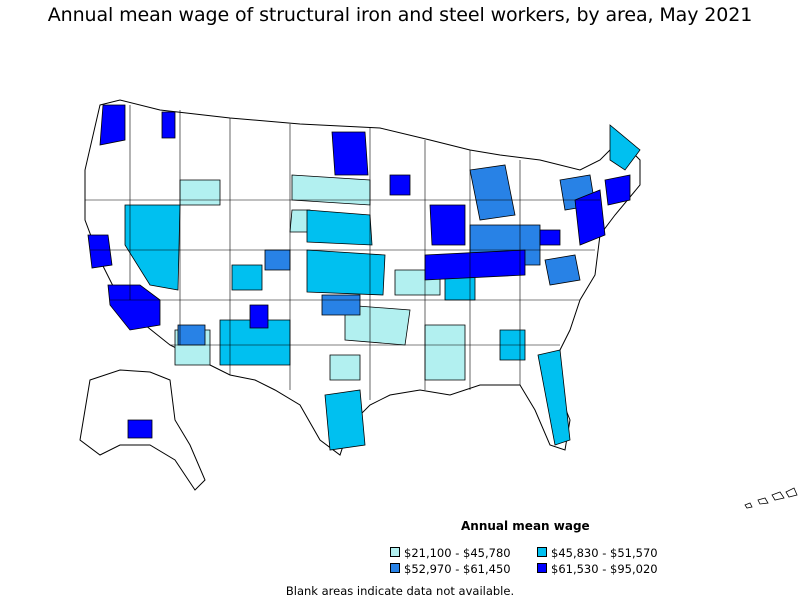 The height and width of the screenshot is (600, 800). I want to click on legend-label: $45,830 - $51,570, so click(604, 553).